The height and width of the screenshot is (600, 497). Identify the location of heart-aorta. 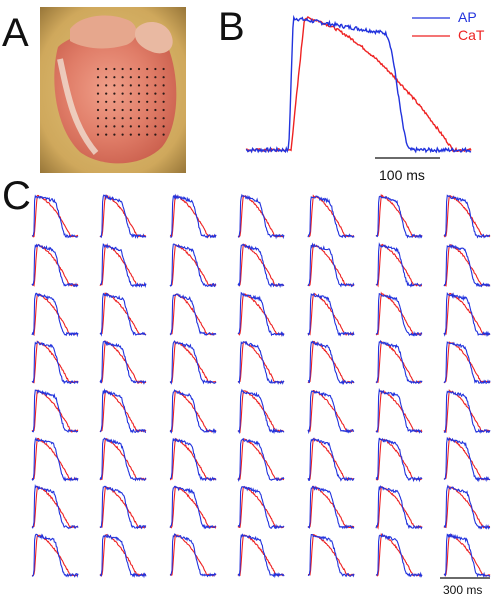
(153, 38).